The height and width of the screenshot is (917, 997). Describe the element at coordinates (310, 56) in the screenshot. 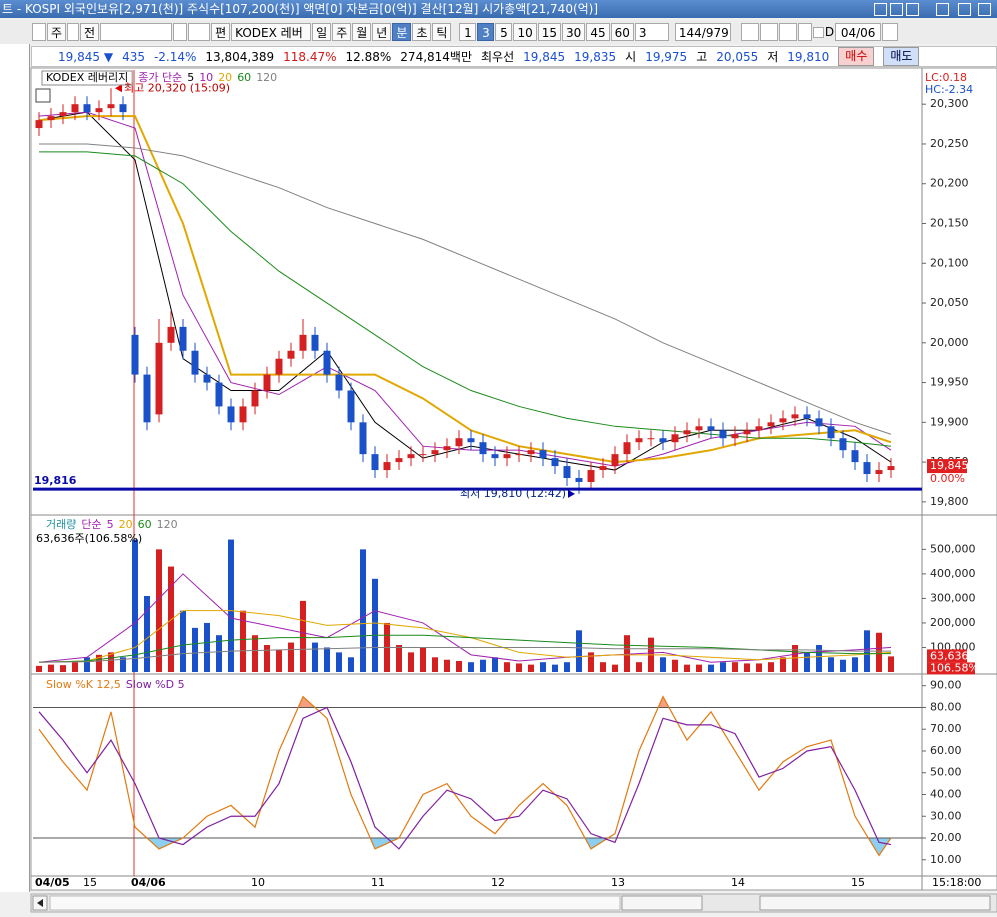

I see `volume-ratio: 118.47%` at that location.